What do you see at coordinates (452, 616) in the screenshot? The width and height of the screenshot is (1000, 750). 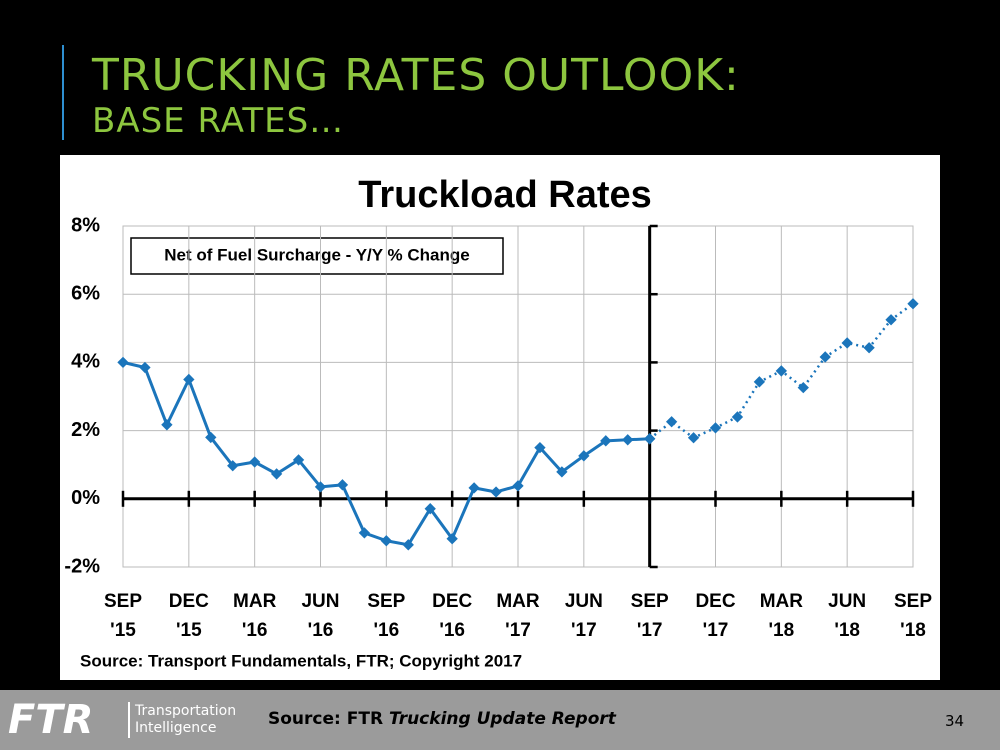 I see `x-tick-label: DEC '16` at bounding box center [452, 616].